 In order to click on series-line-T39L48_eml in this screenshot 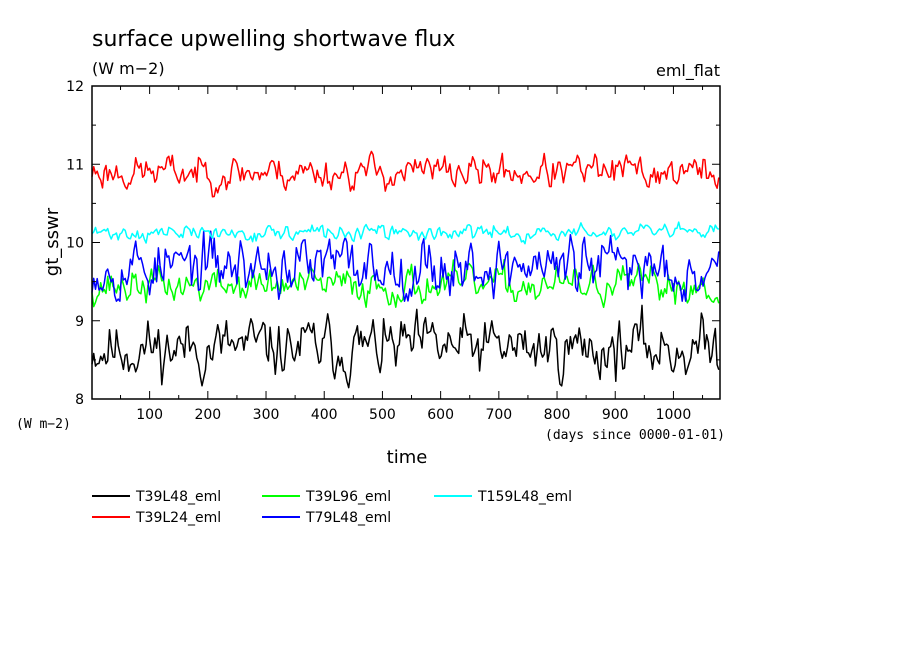, I will do `click(405, 346)`.